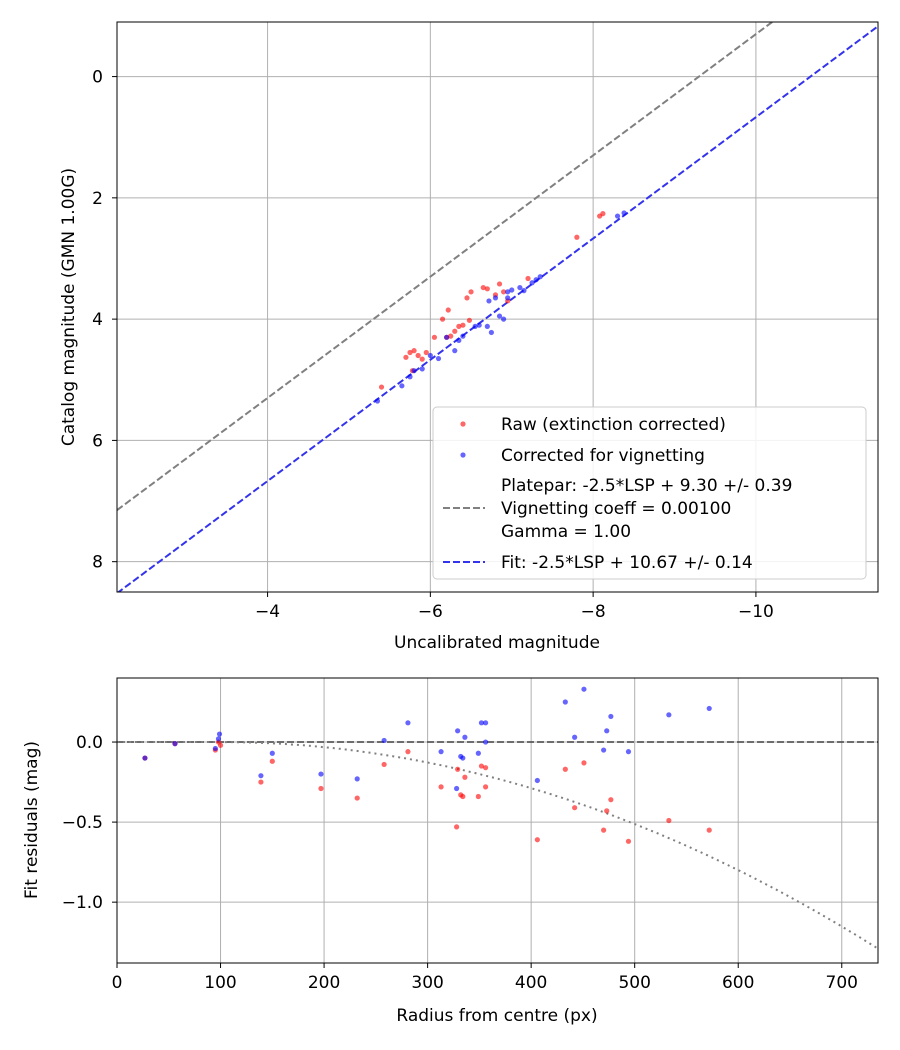 This screenshot has width=900, height=1050. Describe the element at coordinates (97, 78) in the screenshot. I see `y-tick-label: 0` at that location.